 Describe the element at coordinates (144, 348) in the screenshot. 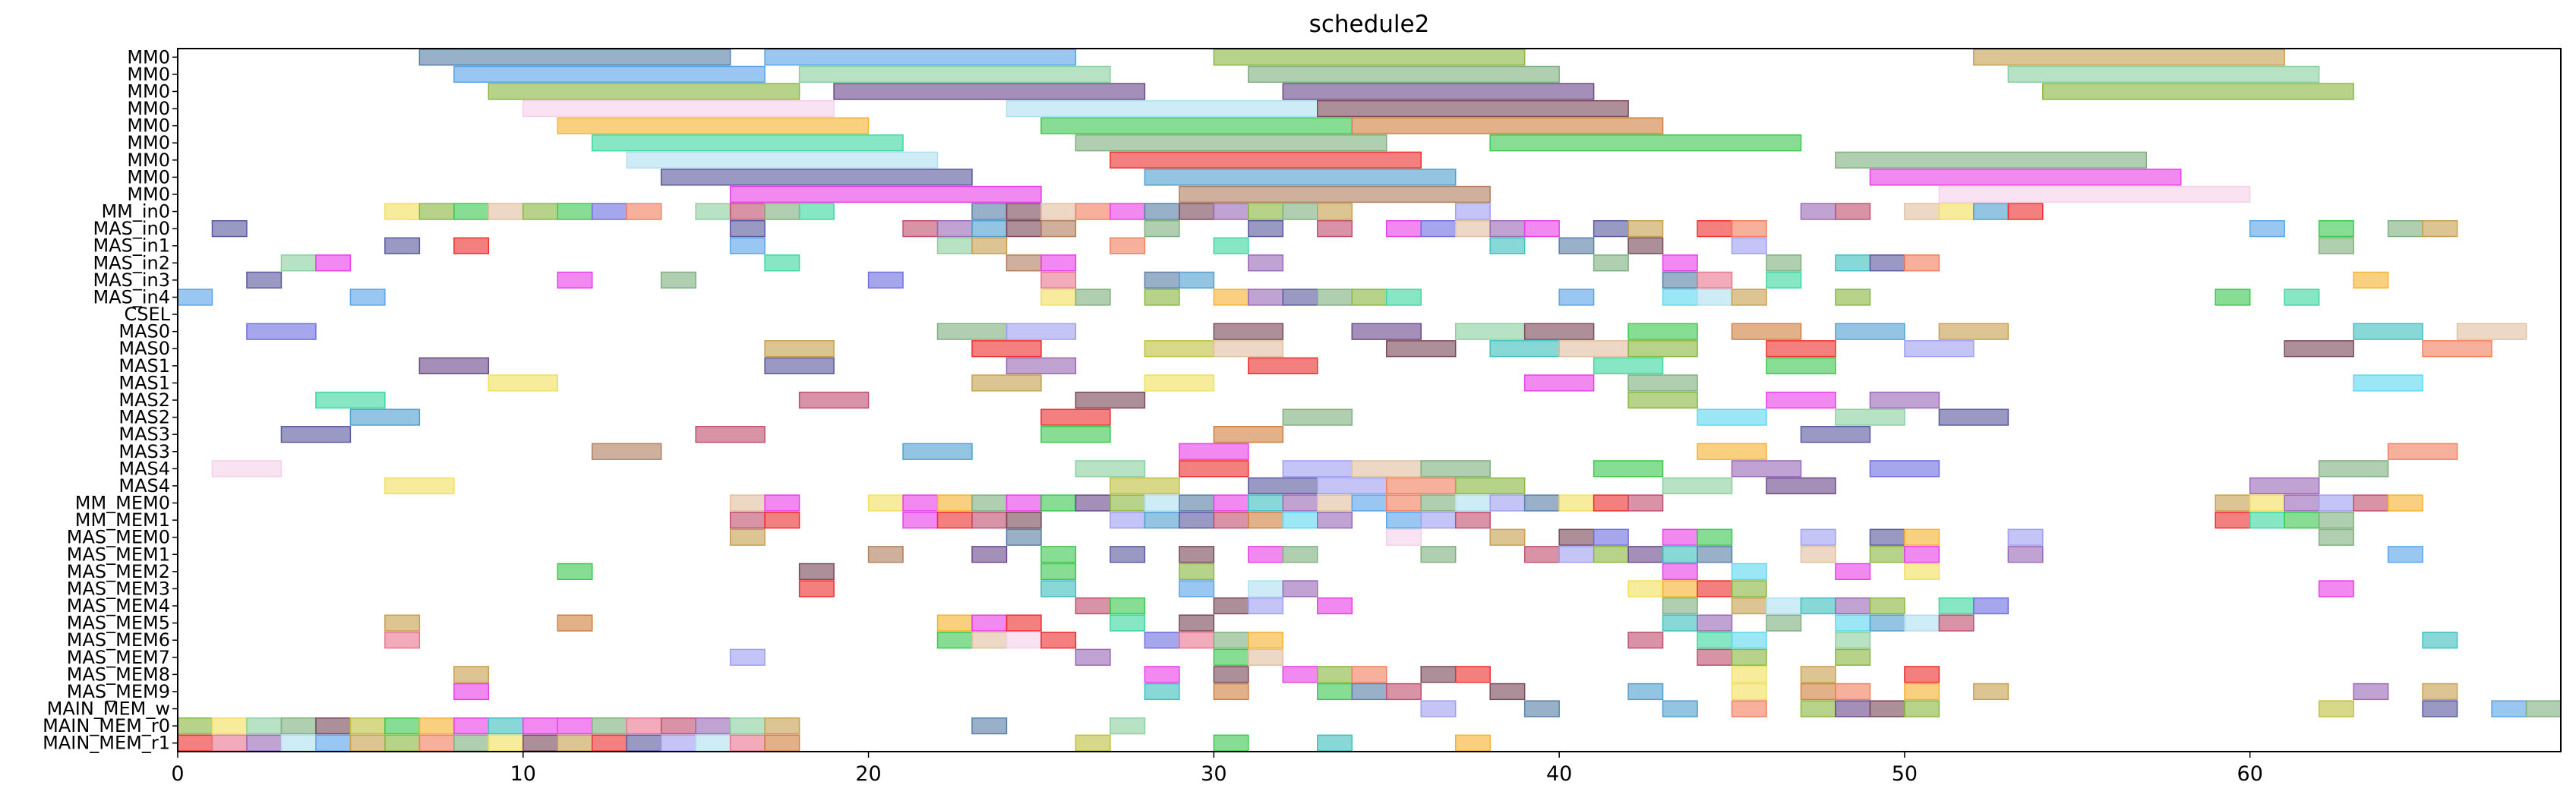

I see `y-tick-label: MAS0` at that location.